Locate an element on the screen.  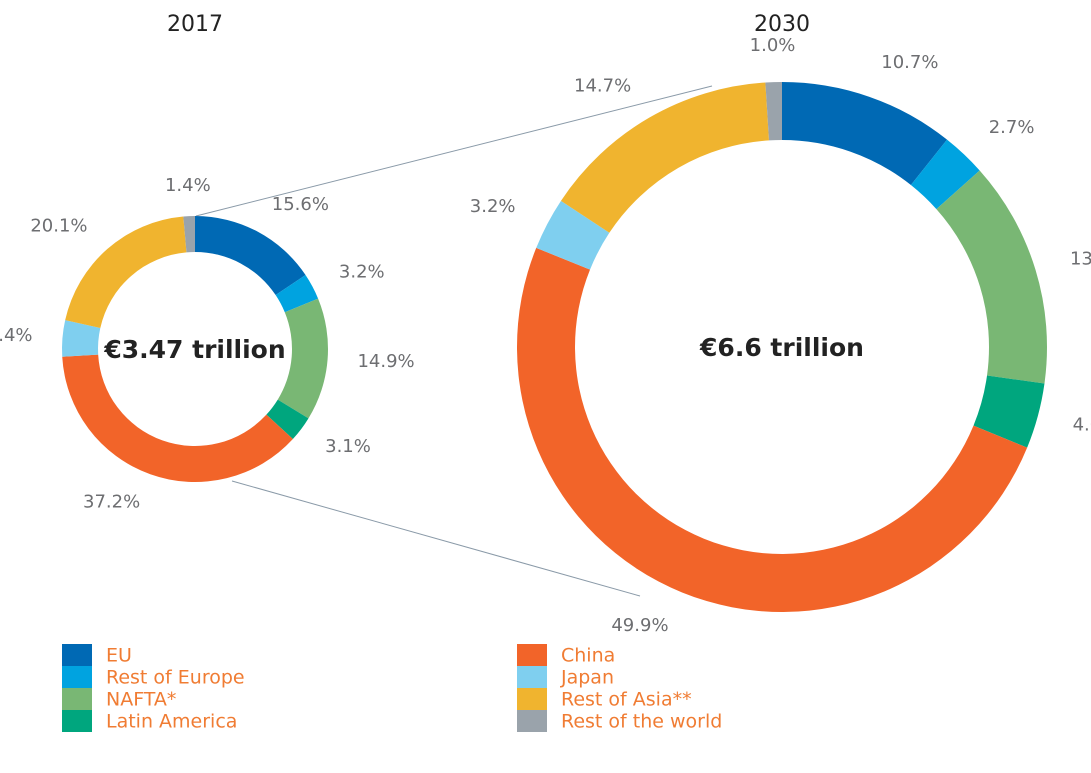
legend-label: EU is located at coordinates (119, 656).